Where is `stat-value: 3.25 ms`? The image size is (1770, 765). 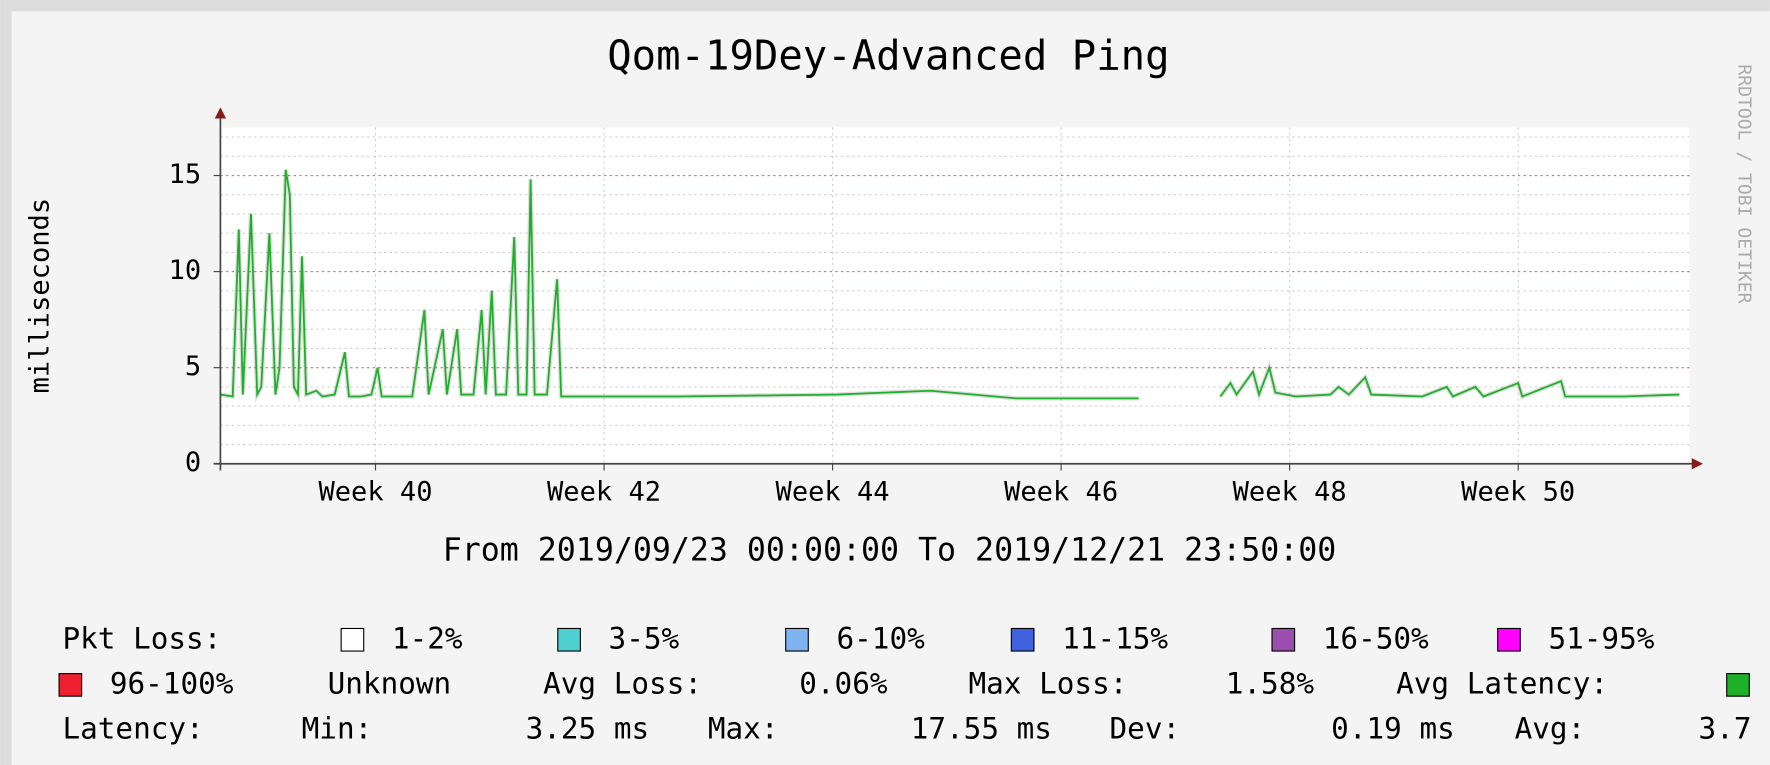
stat-value: 3.25 ms is located at coordinates (588, 729).